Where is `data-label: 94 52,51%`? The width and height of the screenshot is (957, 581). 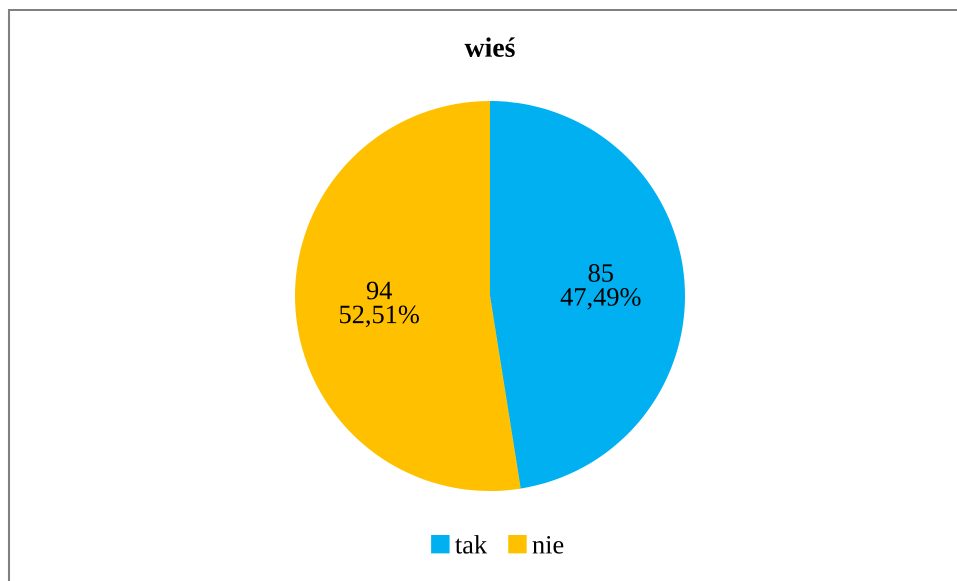
data-label: 94 52,51% is located at coordinates (379, 305).